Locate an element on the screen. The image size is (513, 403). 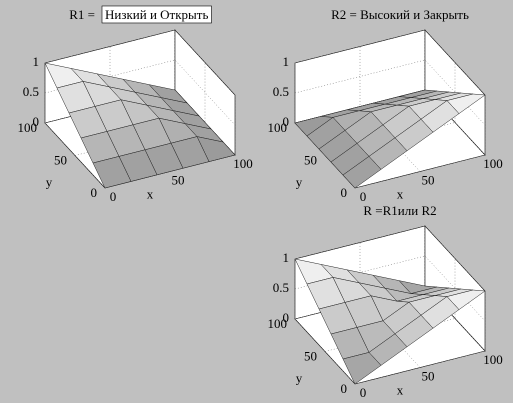
plot-title: R1 = is located at coordinates (82, 14).